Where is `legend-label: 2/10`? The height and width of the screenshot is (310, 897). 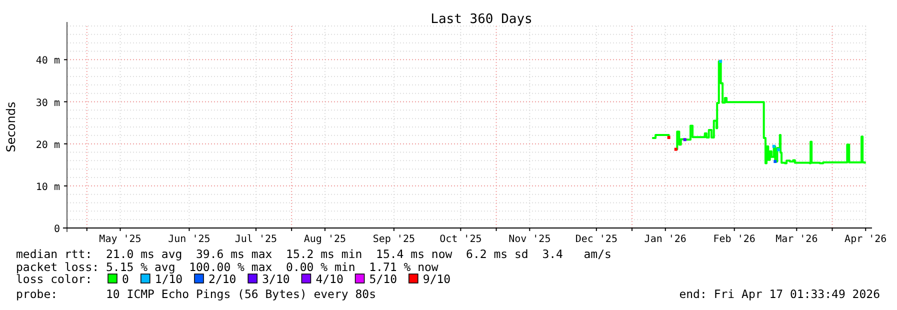
legend-label: 2/10 is located at coordinates (222, 279).